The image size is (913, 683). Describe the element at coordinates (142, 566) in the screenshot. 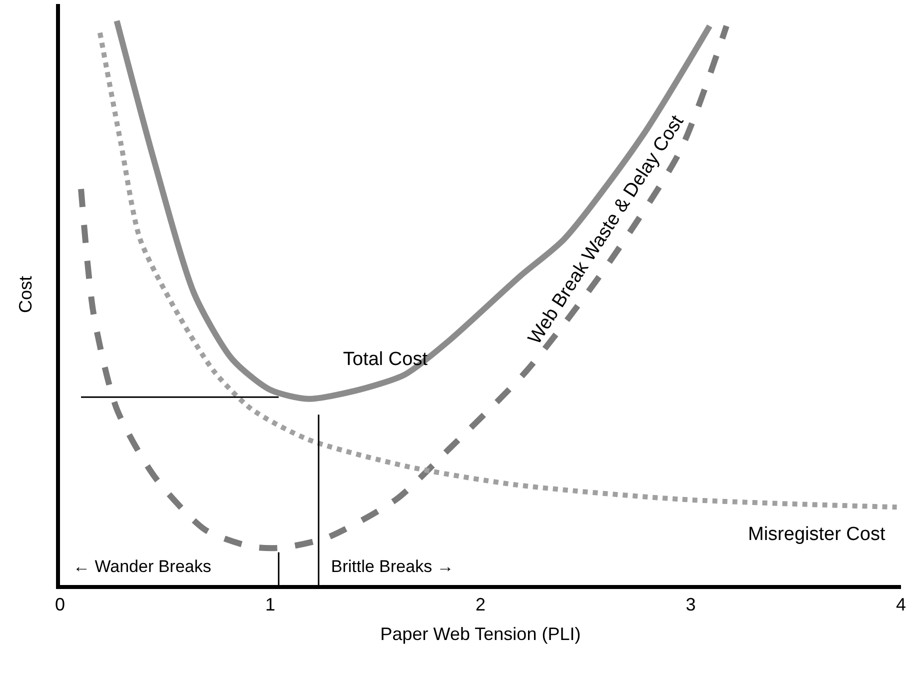

I see `annotation: ← Wander Breaks` at that location.